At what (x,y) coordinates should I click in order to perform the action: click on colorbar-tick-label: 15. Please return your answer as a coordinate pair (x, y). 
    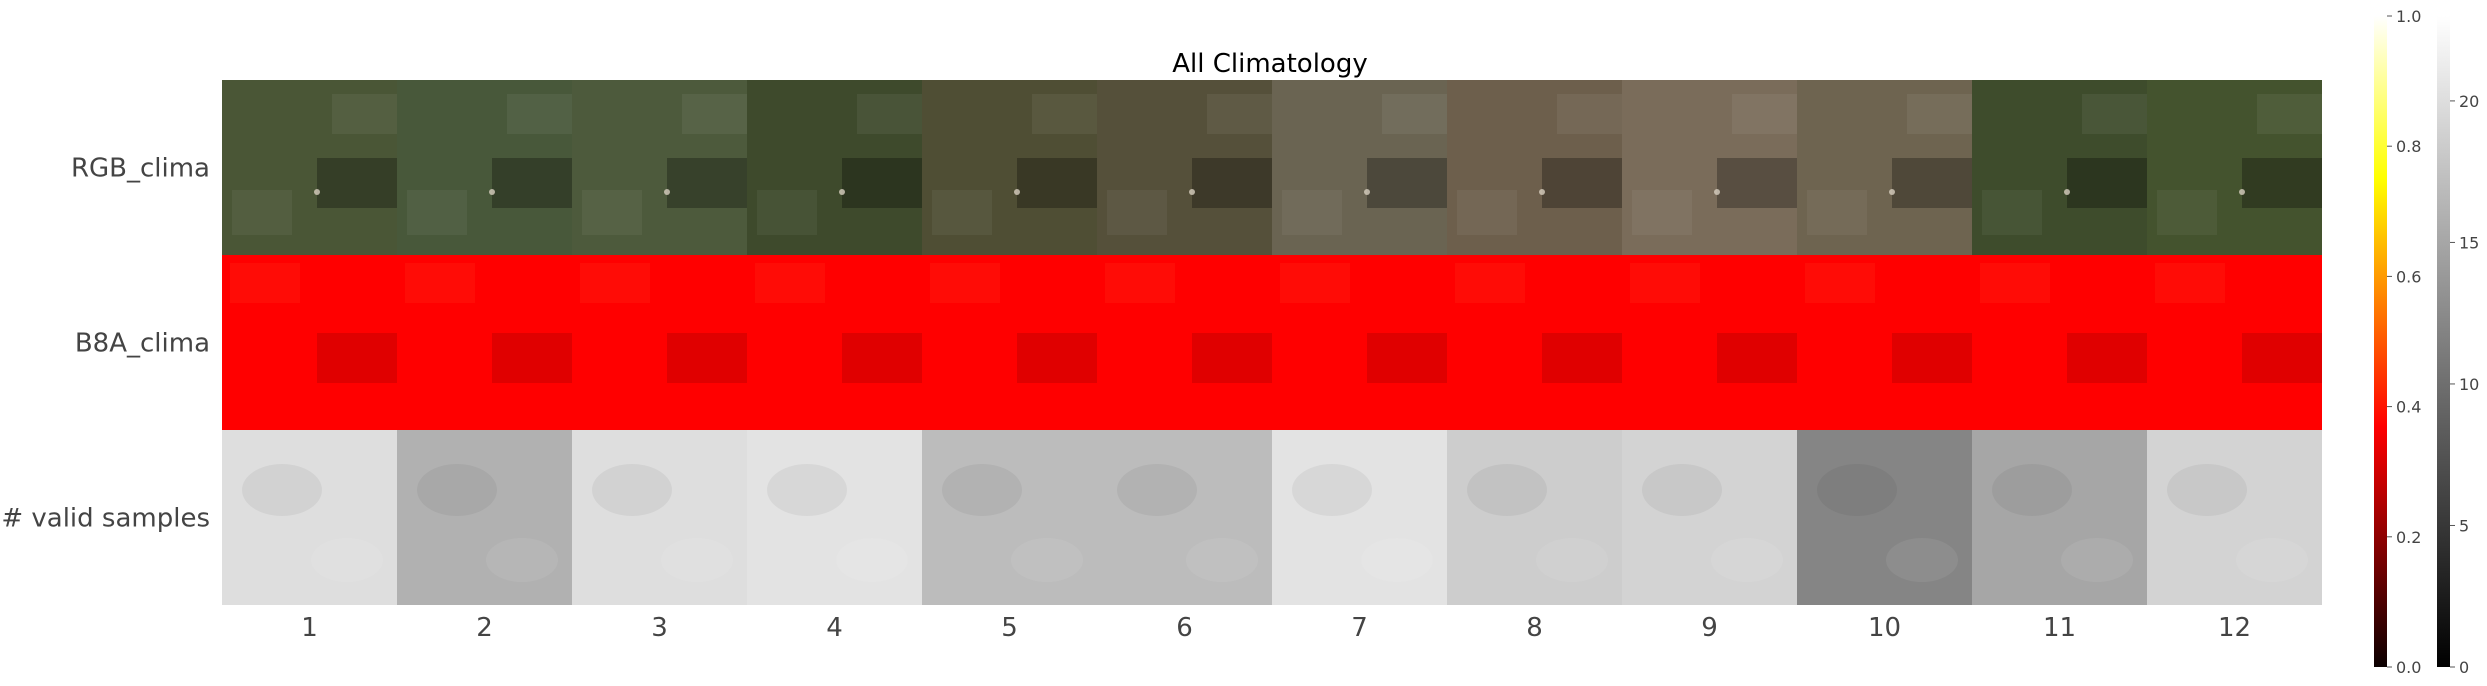
    Looking at the image, I should click on (2469, 242).